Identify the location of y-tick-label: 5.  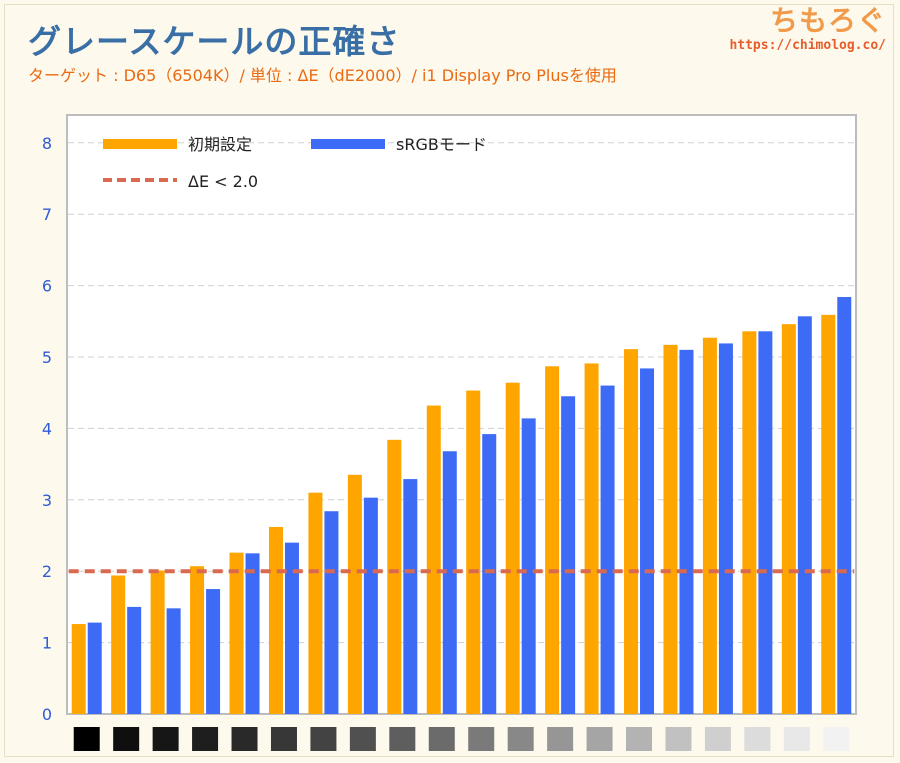
(47, 357).